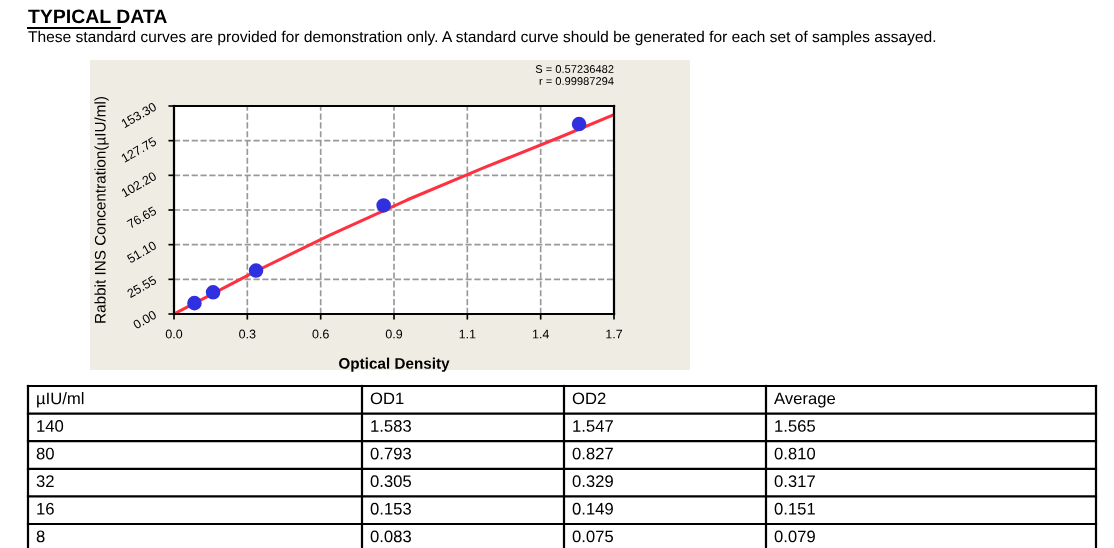 The image size is (1114, 548). What do you see at coordinates (60, 400) in the screenshot?
I see `text: µIU/ml` at bounding box center [60, 400].